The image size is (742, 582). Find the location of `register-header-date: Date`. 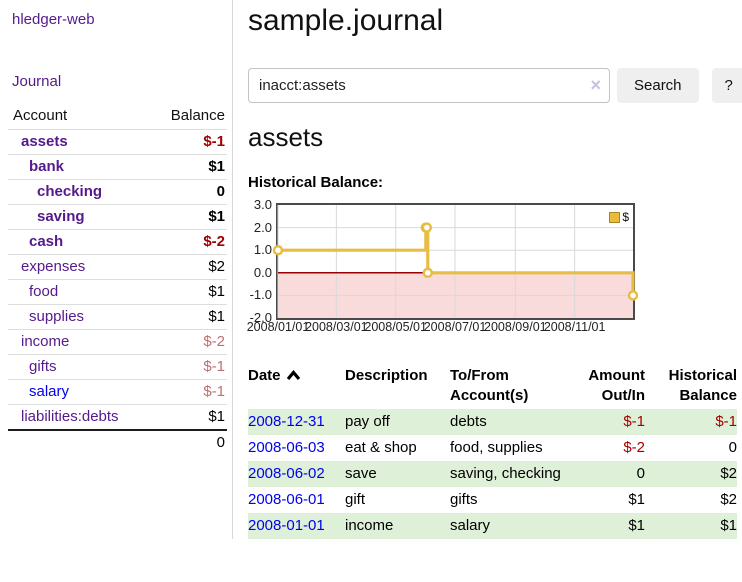

register-header-date: Date is located at coordinates (296, 386).